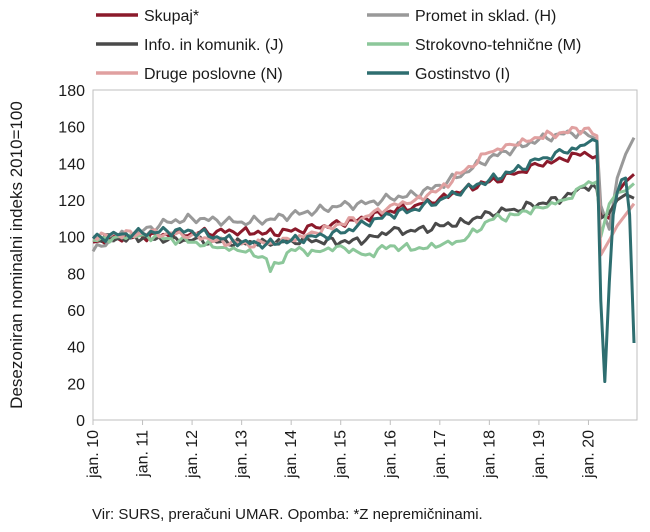 This screenshot has width=650, height=532. What do you see at coordinates (171, 16) in the screenshot?
I see `legend-label: Skupaj*` at bounding box center [171, 16].